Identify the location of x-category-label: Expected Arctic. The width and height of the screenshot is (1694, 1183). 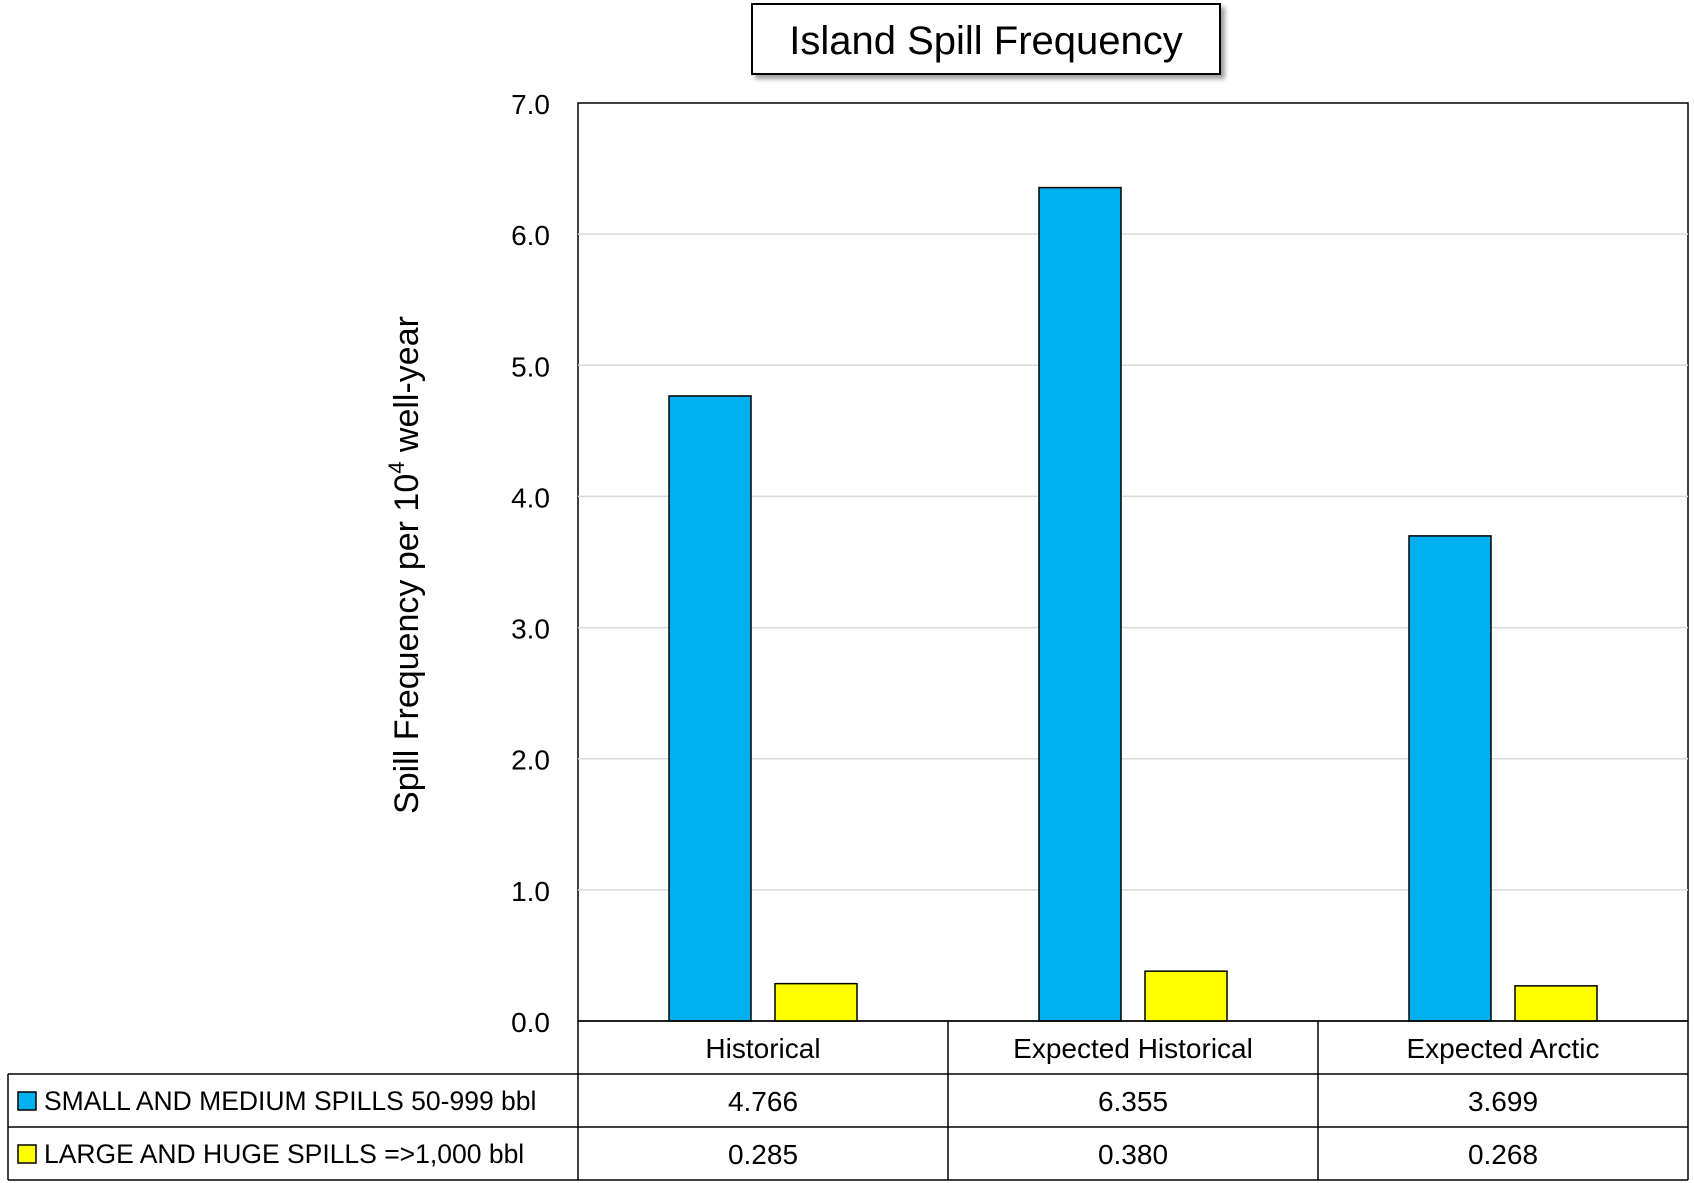
(1503, 1048).